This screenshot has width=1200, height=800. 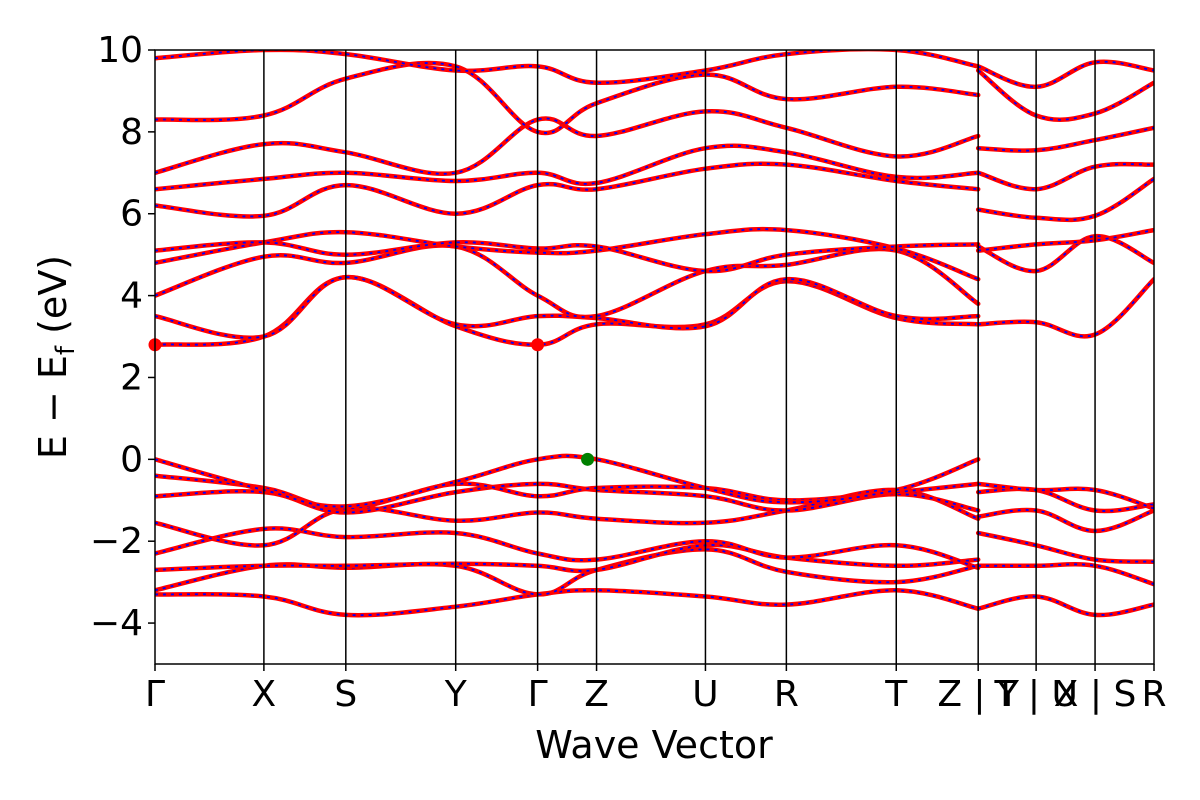 What do you see at coordinates (978, 694) in the screenshot?
I see `x-tick-label-9: Z | Y` at bounding box center [978, 694].